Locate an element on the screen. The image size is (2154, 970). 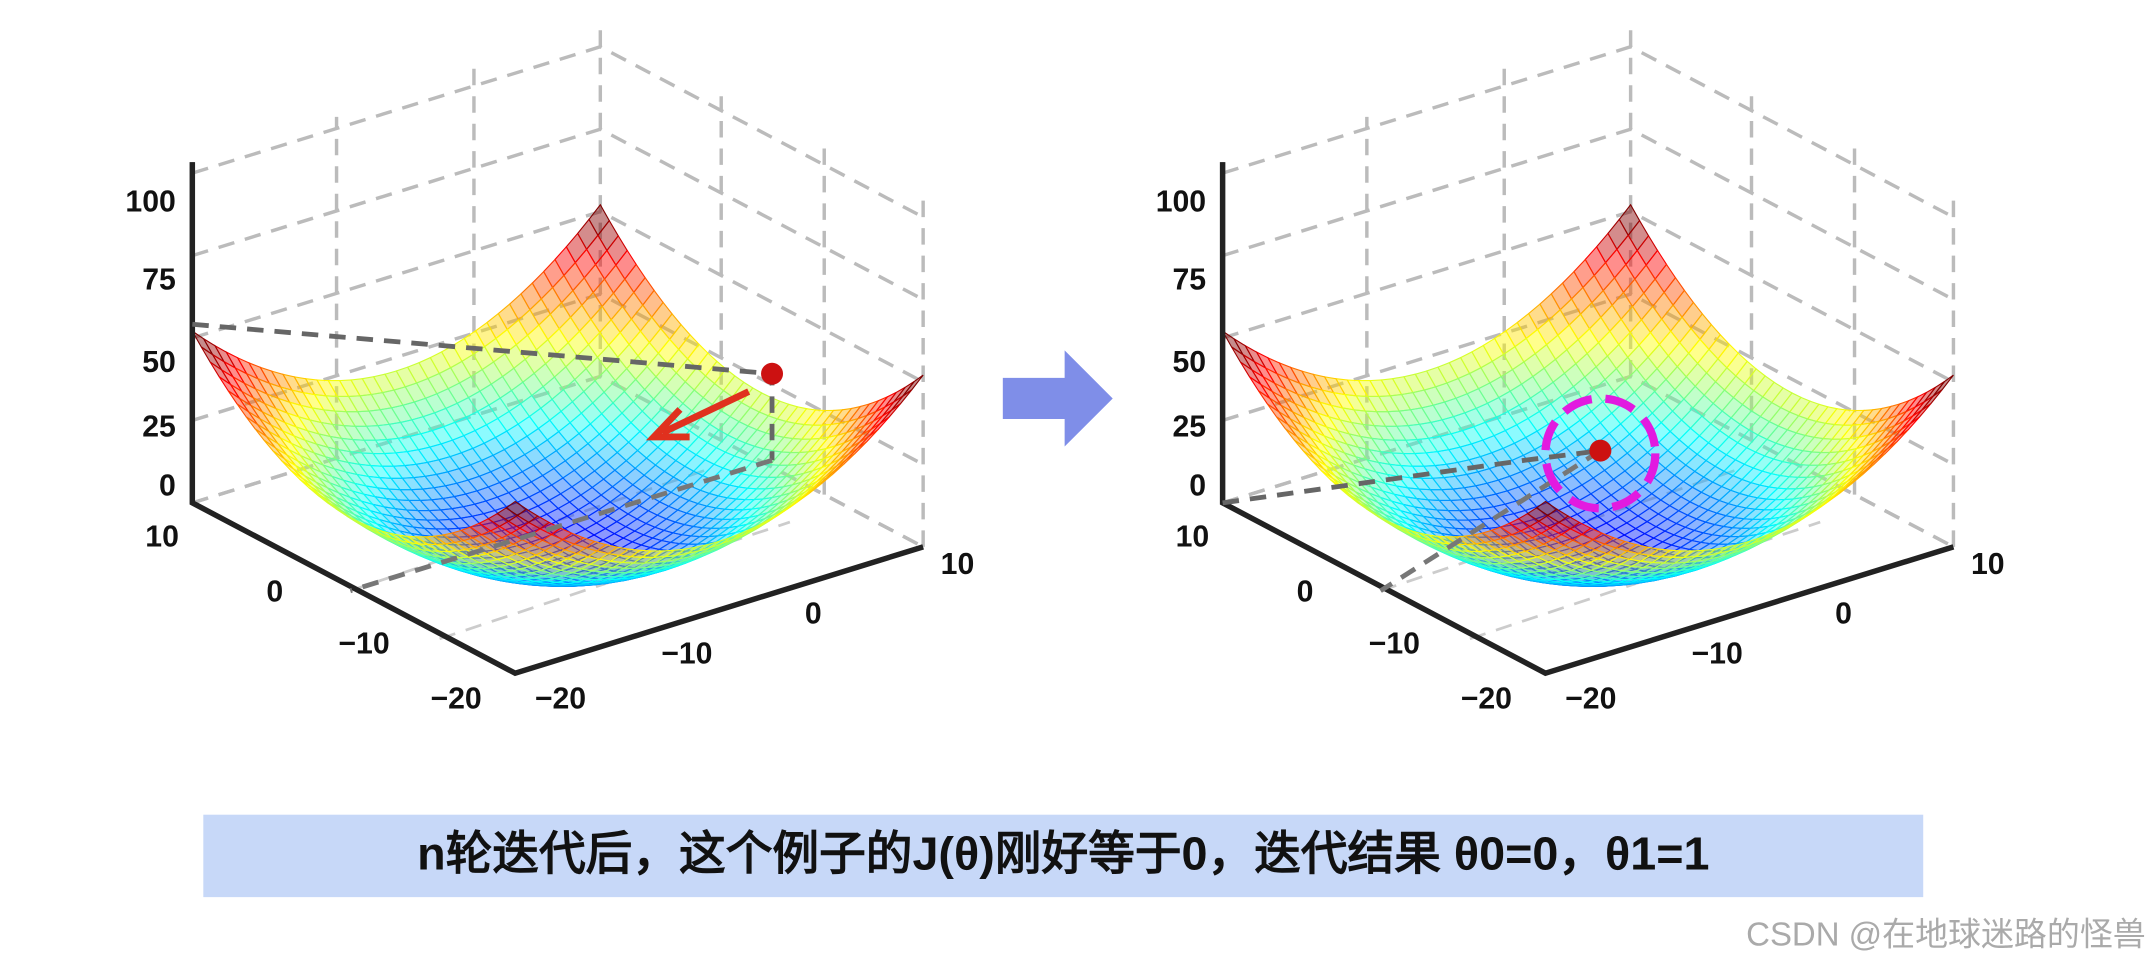
transition-arrow is located at coordinates (1057, 398).